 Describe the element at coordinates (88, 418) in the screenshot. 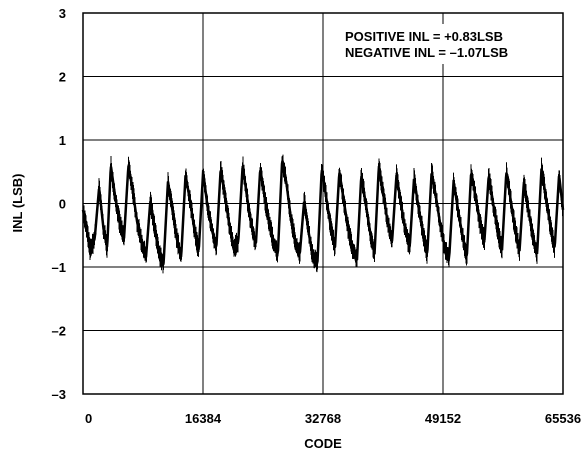

I see `x-tick-label: 0` at that location.